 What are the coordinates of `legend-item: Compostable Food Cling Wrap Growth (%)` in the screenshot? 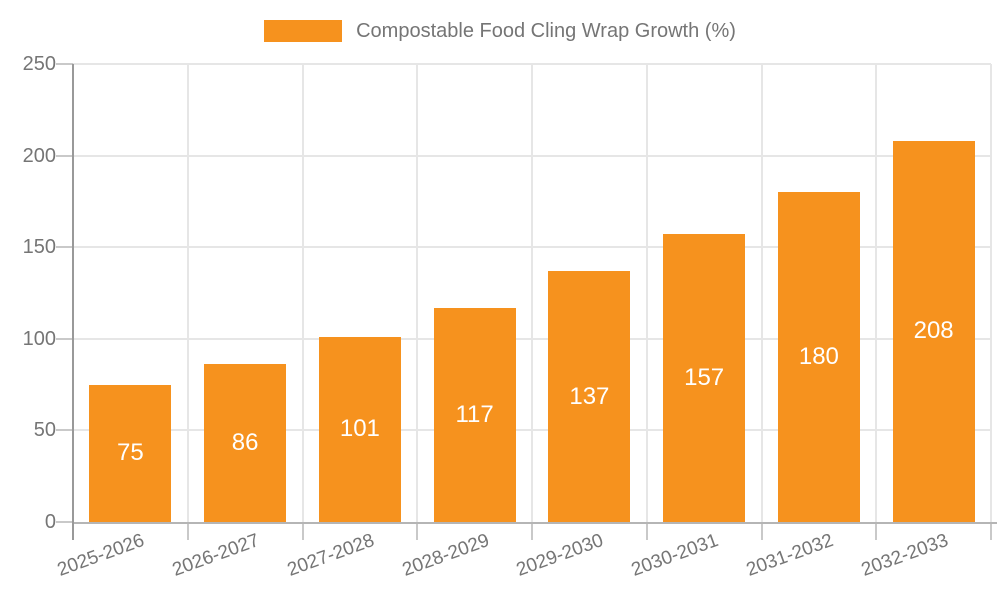 It's located at (500, 31).